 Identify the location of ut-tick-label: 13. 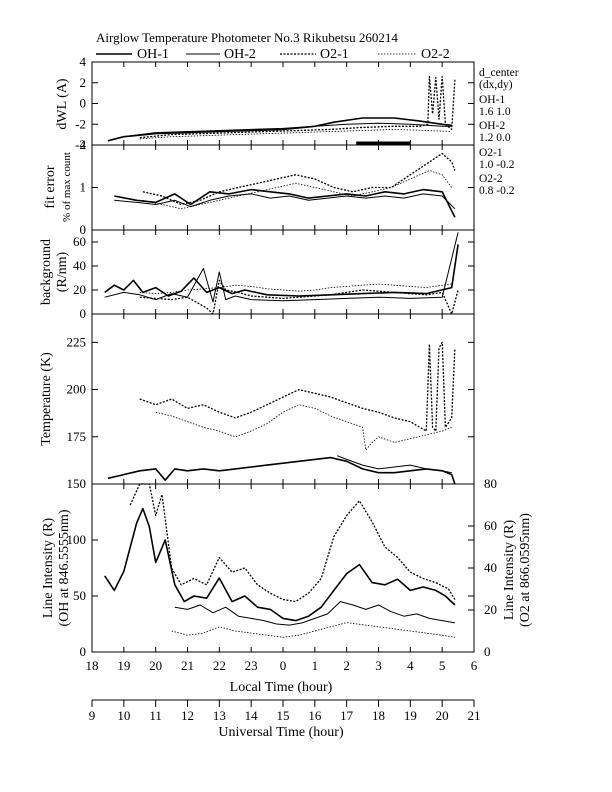
(219, 715).